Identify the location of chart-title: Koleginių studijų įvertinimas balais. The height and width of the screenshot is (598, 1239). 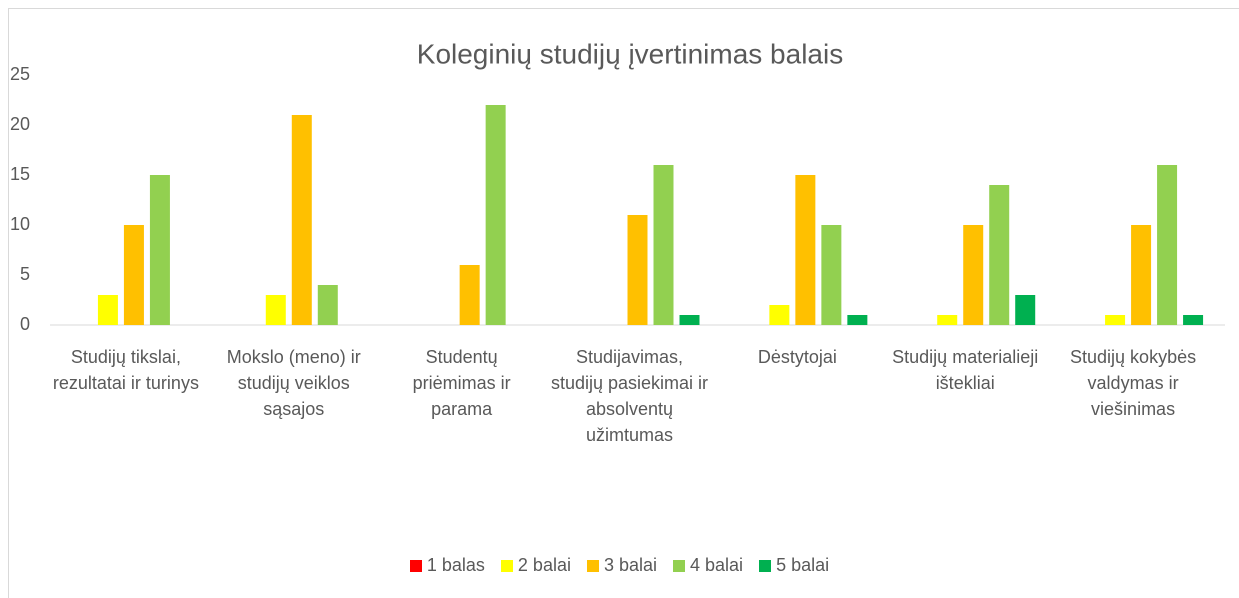
(630, 53).